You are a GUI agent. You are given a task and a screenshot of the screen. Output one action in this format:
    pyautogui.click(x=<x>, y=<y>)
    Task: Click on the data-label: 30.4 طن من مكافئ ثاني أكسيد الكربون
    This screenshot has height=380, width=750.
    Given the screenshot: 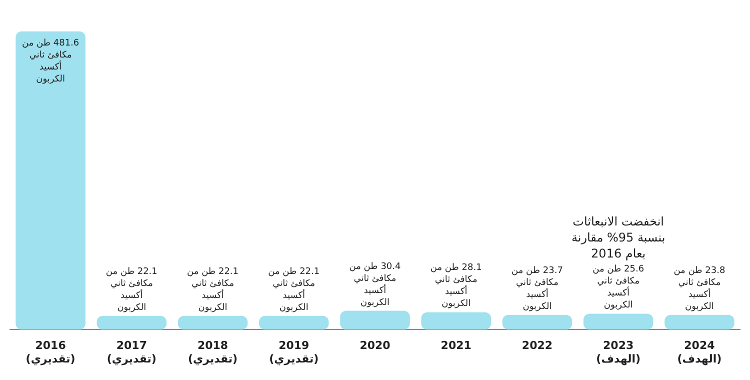 What is the action you would take?
    pyautogui.click(x=375, y=285)
    